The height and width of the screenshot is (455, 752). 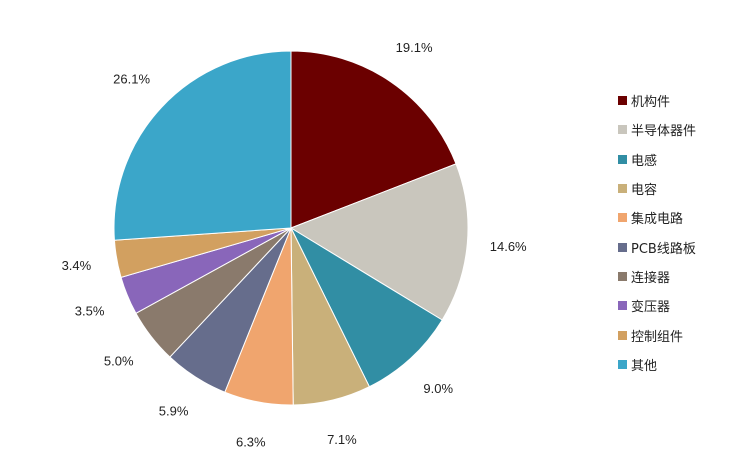 I want to click on legend-item-6: 连接器, so click(x=657, y=276).